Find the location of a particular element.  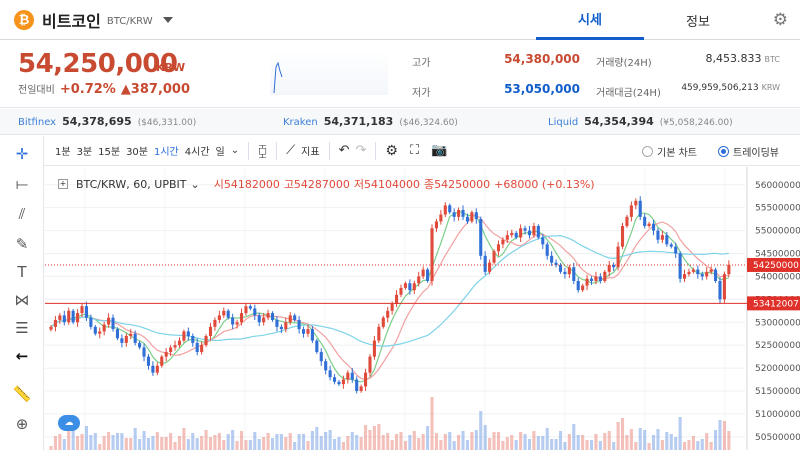

radio-basic-chart is located at coordinates (647, 151).